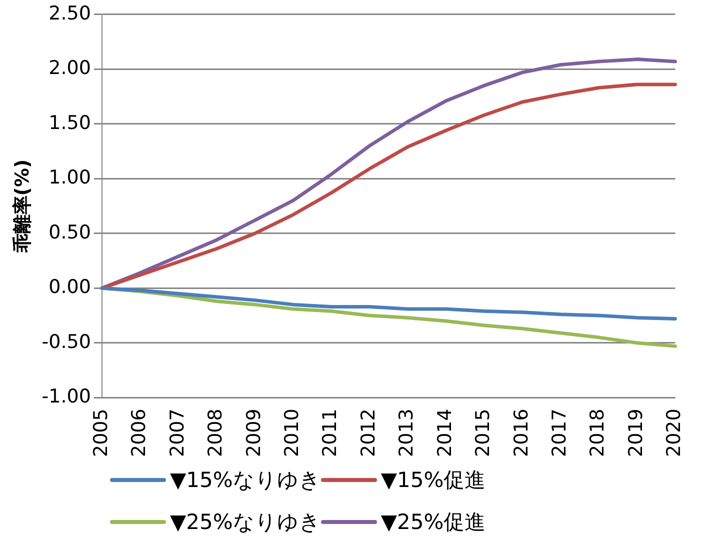 The image size is (701, 541). What do you see at coordinates (368, 433) in the screenshot?
I see `x-tick-label: 2012` at bounding box center [368, 433].